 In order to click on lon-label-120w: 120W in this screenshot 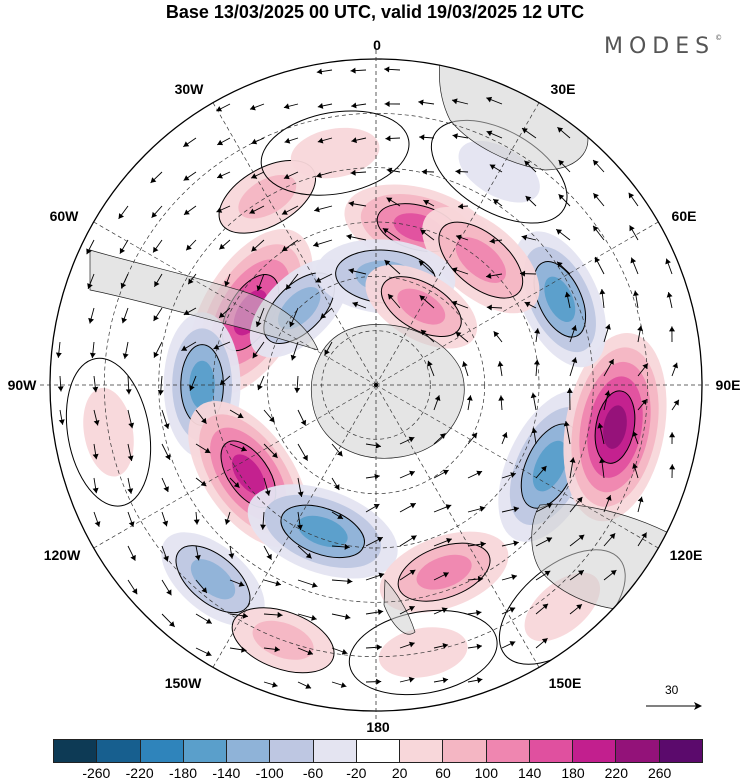, I will do `click(62, 555)`.